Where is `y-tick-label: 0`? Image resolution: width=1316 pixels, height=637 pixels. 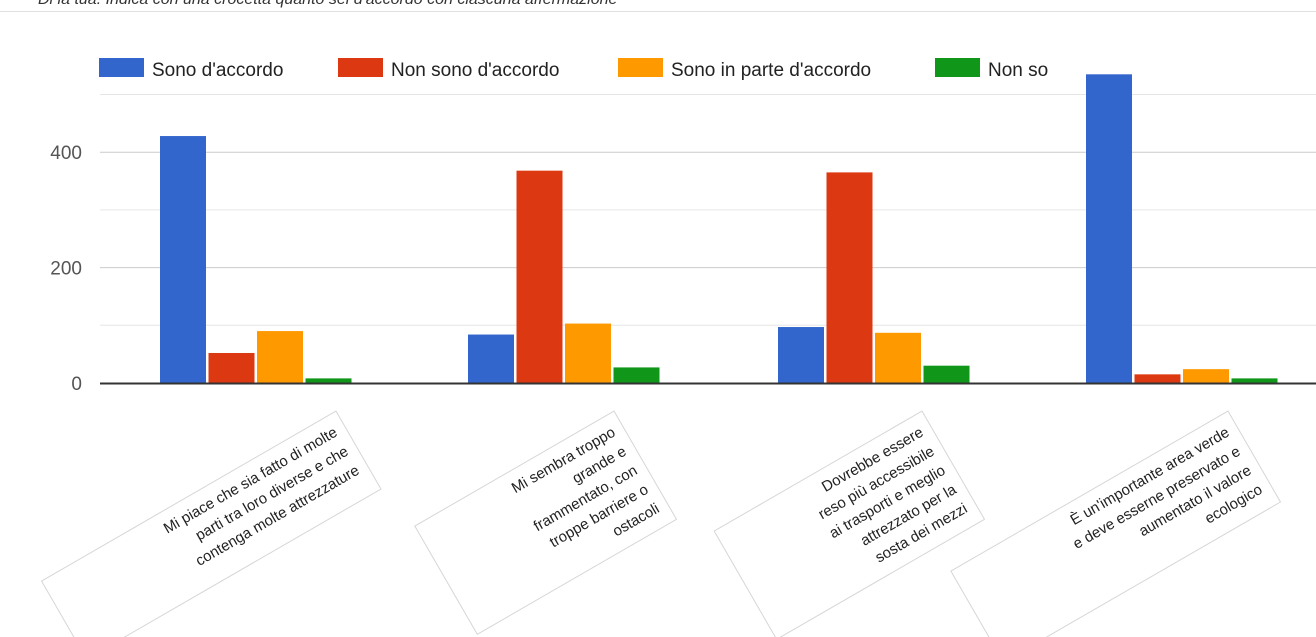 y-tick-label: 0 is located at coordinates (76, 384).